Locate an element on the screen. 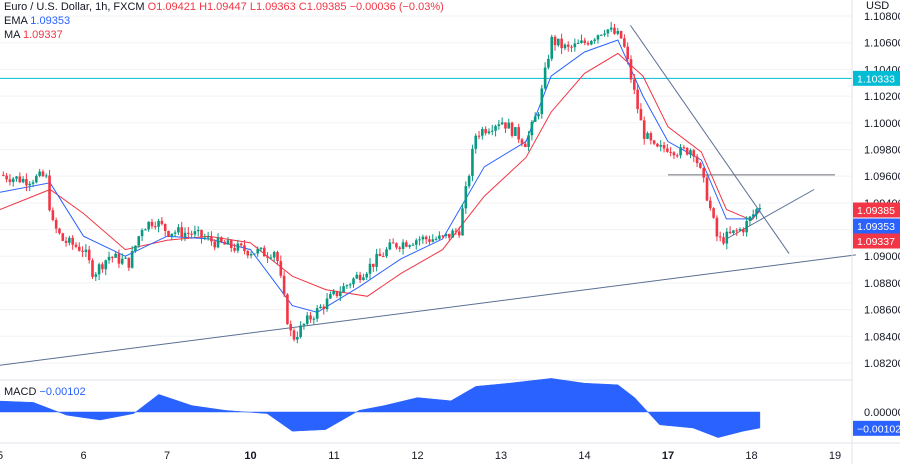 The width and height of the screenshot is (900, 464). macd-area is located at coordinates (380, 408).